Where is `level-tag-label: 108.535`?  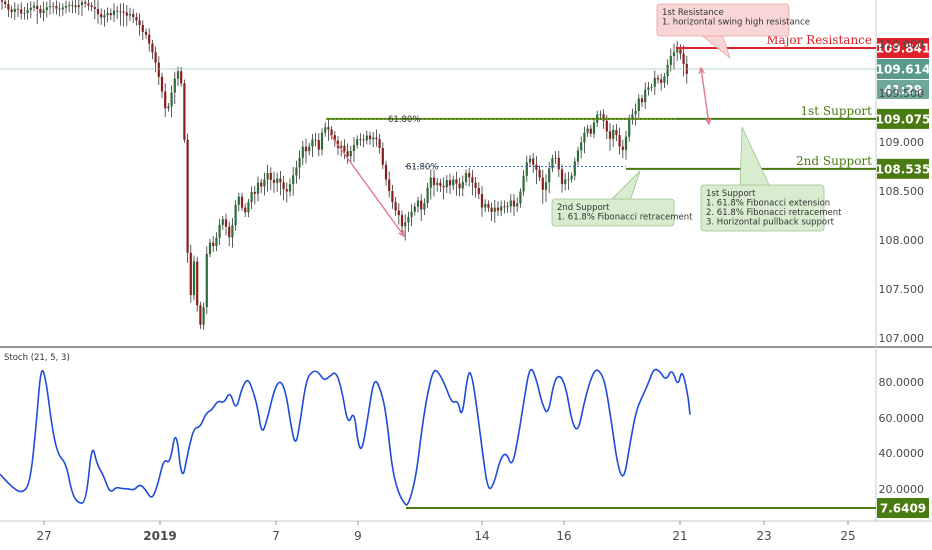
level-tag-label: 108.535 is located at coordinates (903, 169).